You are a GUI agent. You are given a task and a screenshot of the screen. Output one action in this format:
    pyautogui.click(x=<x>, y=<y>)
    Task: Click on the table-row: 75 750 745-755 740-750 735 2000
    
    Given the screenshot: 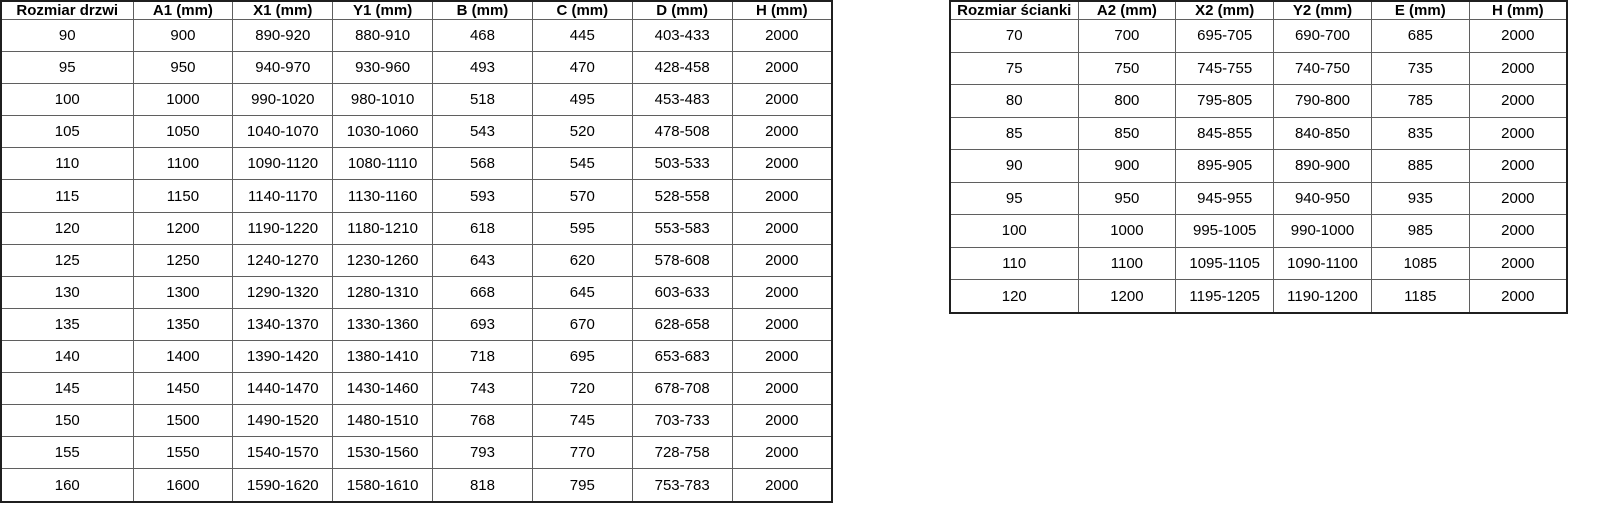 What is the action you would take?
    pyautogui.click(x=1258, y=68)
    